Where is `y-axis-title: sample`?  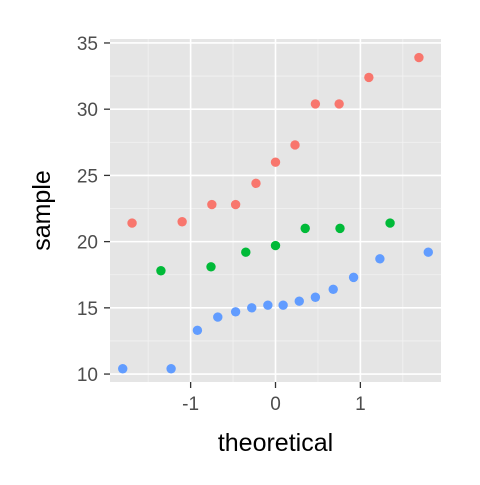
y-axis-title: sample is located at coordinates (42, 210).